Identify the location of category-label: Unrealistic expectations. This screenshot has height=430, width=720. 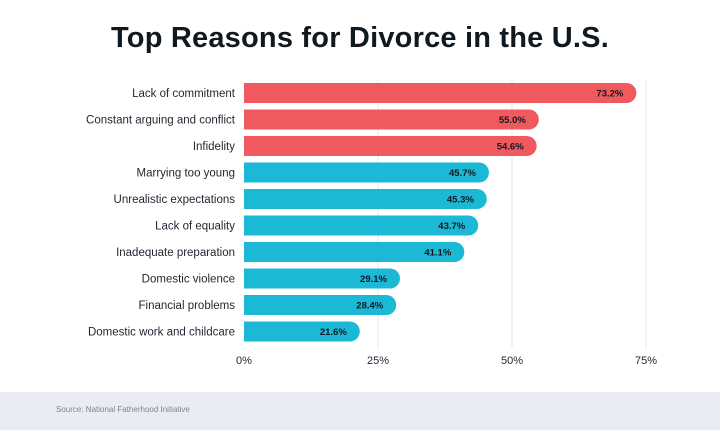
(175, 200).